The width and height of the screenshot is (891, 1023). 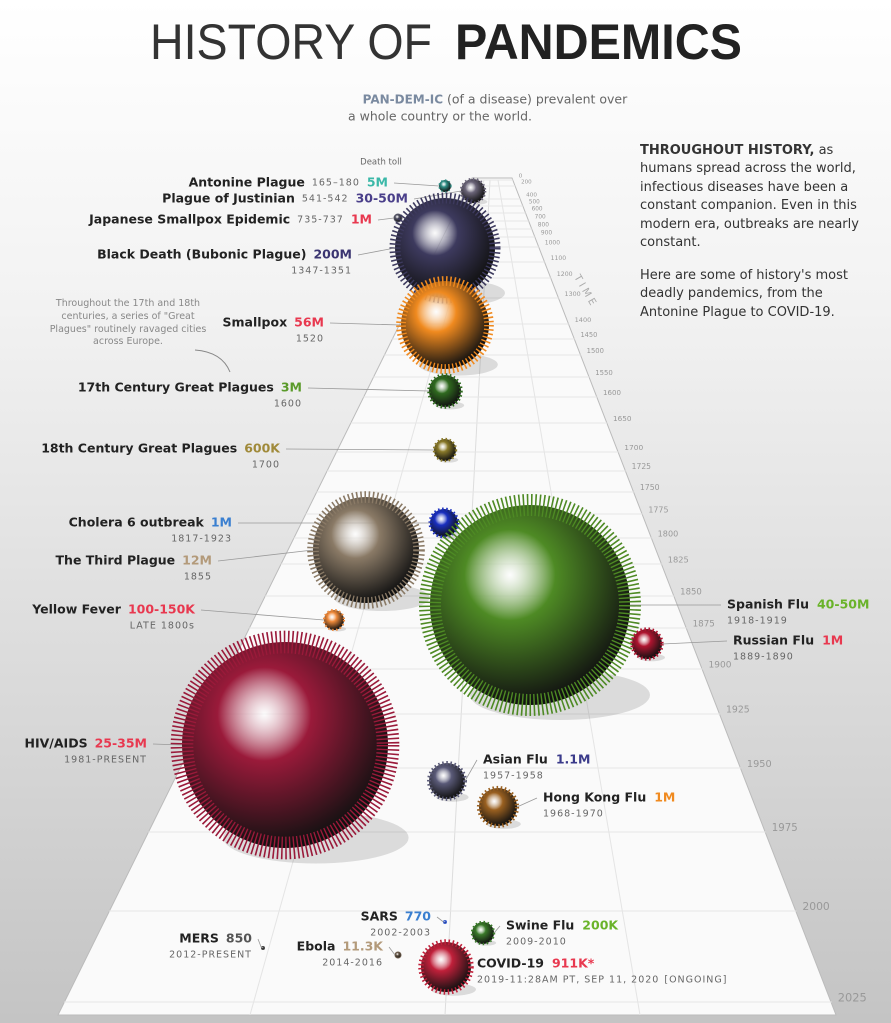 What do you see at coordinates (266, 465) in the screenshot?
I see `years: 1700` at bounding box center [266, 465].